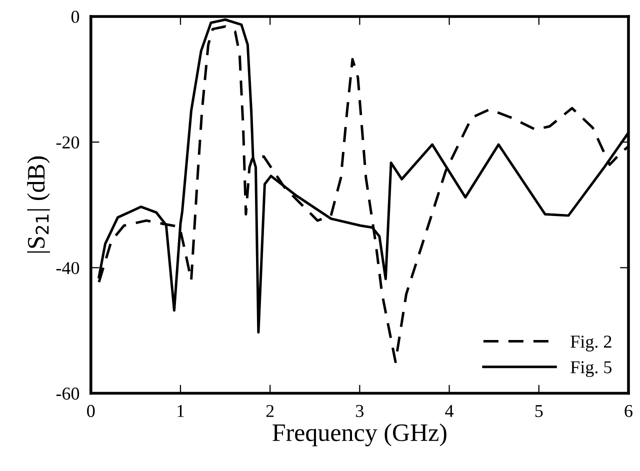 The image size is (640, 471). What do you see at coordinates (539, 411) in the screenshot?
I see `x-tick-label: 5` at bounding box center [539, 411].